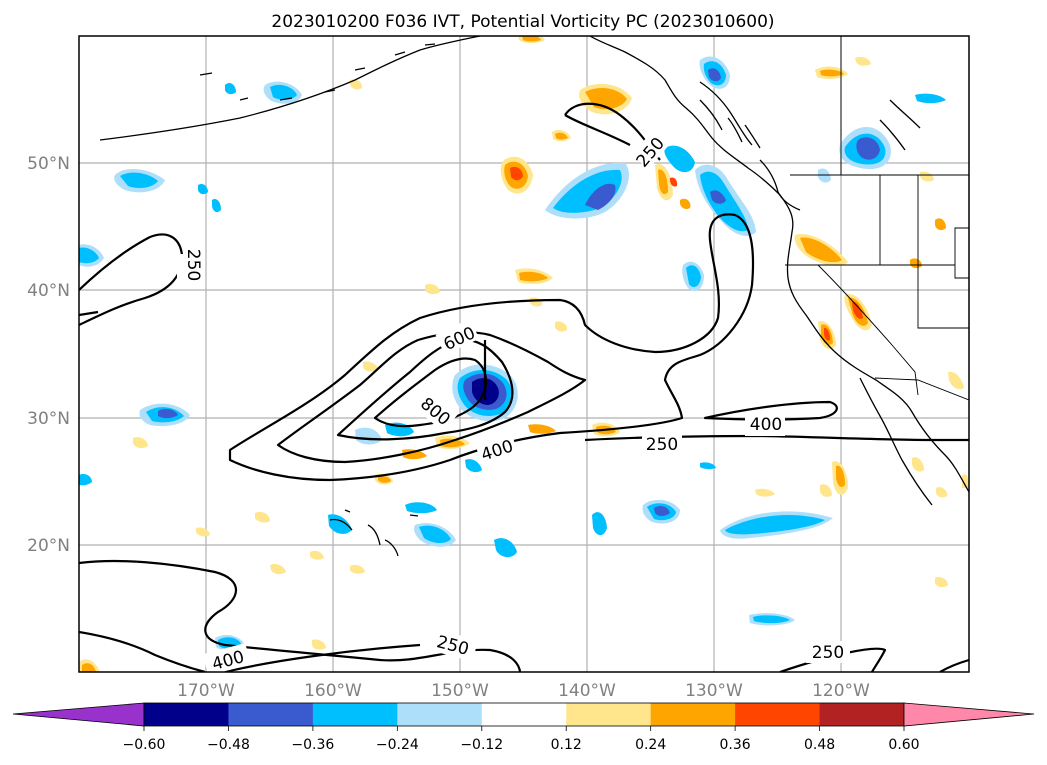 The height and width of the screenshot is (765, 1047). Describe the element at coordinates (841, 691) in the screenshot. I see `lon-label: 120°W` at that location.